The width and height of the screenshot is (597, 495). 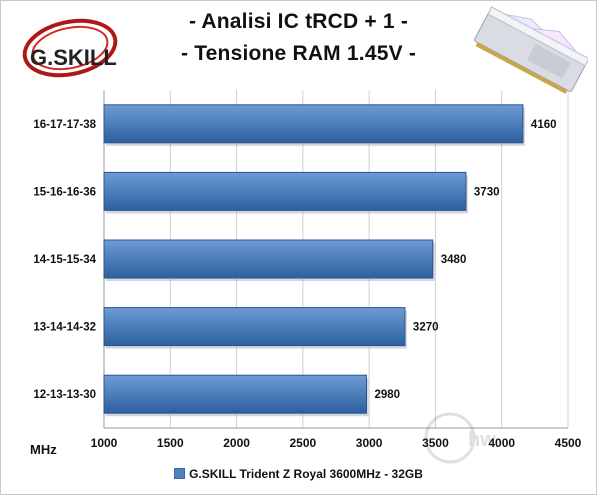 What do you see at coordinates (170, 443) in the screenshot?
I see `x-tick-label: 1500` at bounding box center [170, 443].